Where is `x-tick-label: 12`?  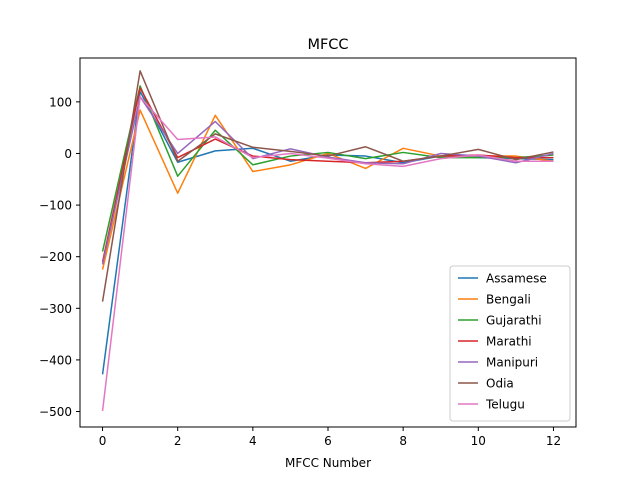
x-tick-label: 12 is located at coordinates (553, 441).